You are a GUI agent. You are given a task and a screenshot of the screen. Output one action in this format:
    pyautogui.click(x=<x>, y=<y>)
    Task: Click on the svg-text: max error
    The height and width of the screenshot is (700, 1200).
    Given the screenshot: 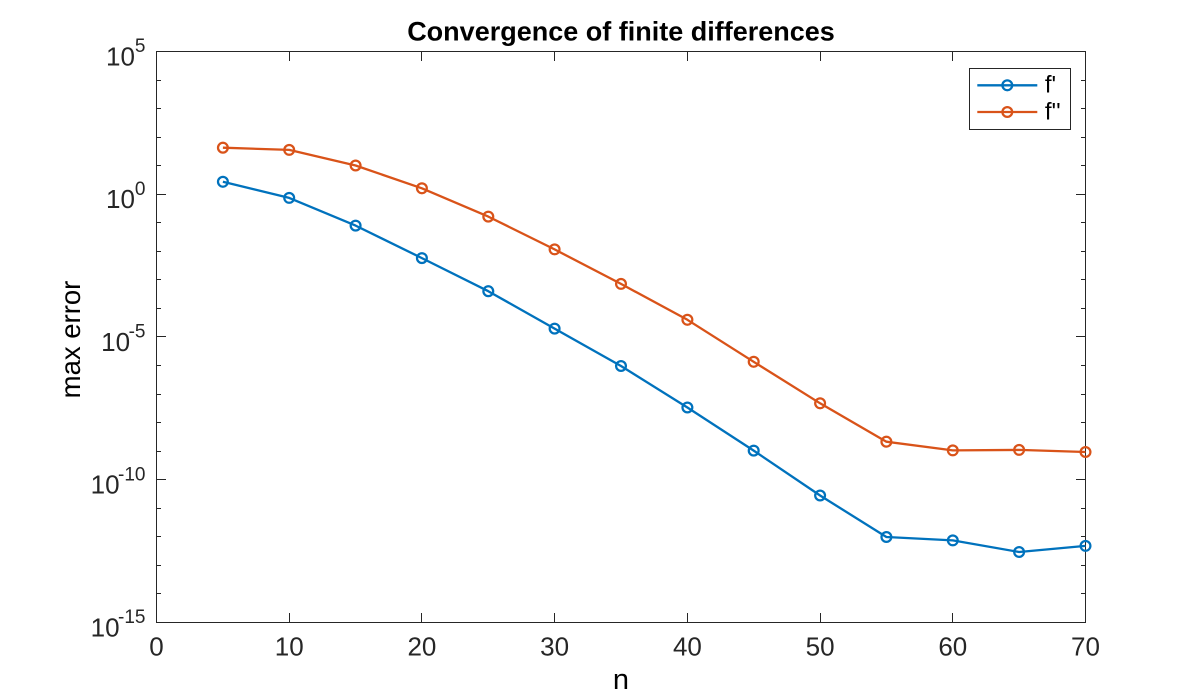 What is the action you would take?
    pyautogui.click(x=70, y=340)
    